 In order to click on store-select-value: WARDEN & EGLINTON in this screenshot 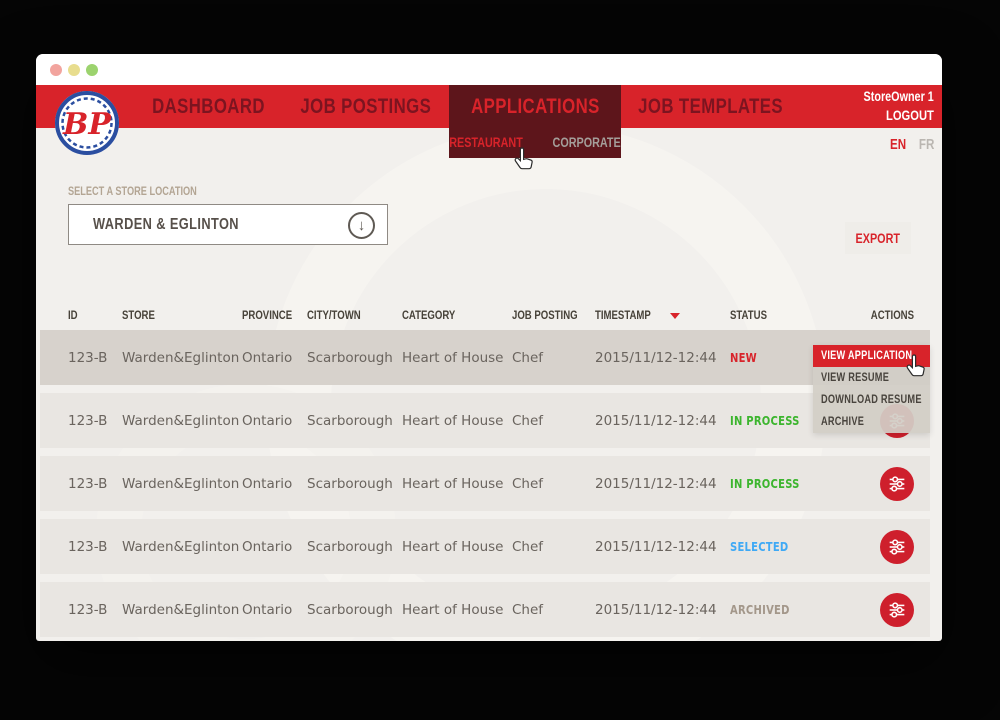, I will do `click(166, 224)`.